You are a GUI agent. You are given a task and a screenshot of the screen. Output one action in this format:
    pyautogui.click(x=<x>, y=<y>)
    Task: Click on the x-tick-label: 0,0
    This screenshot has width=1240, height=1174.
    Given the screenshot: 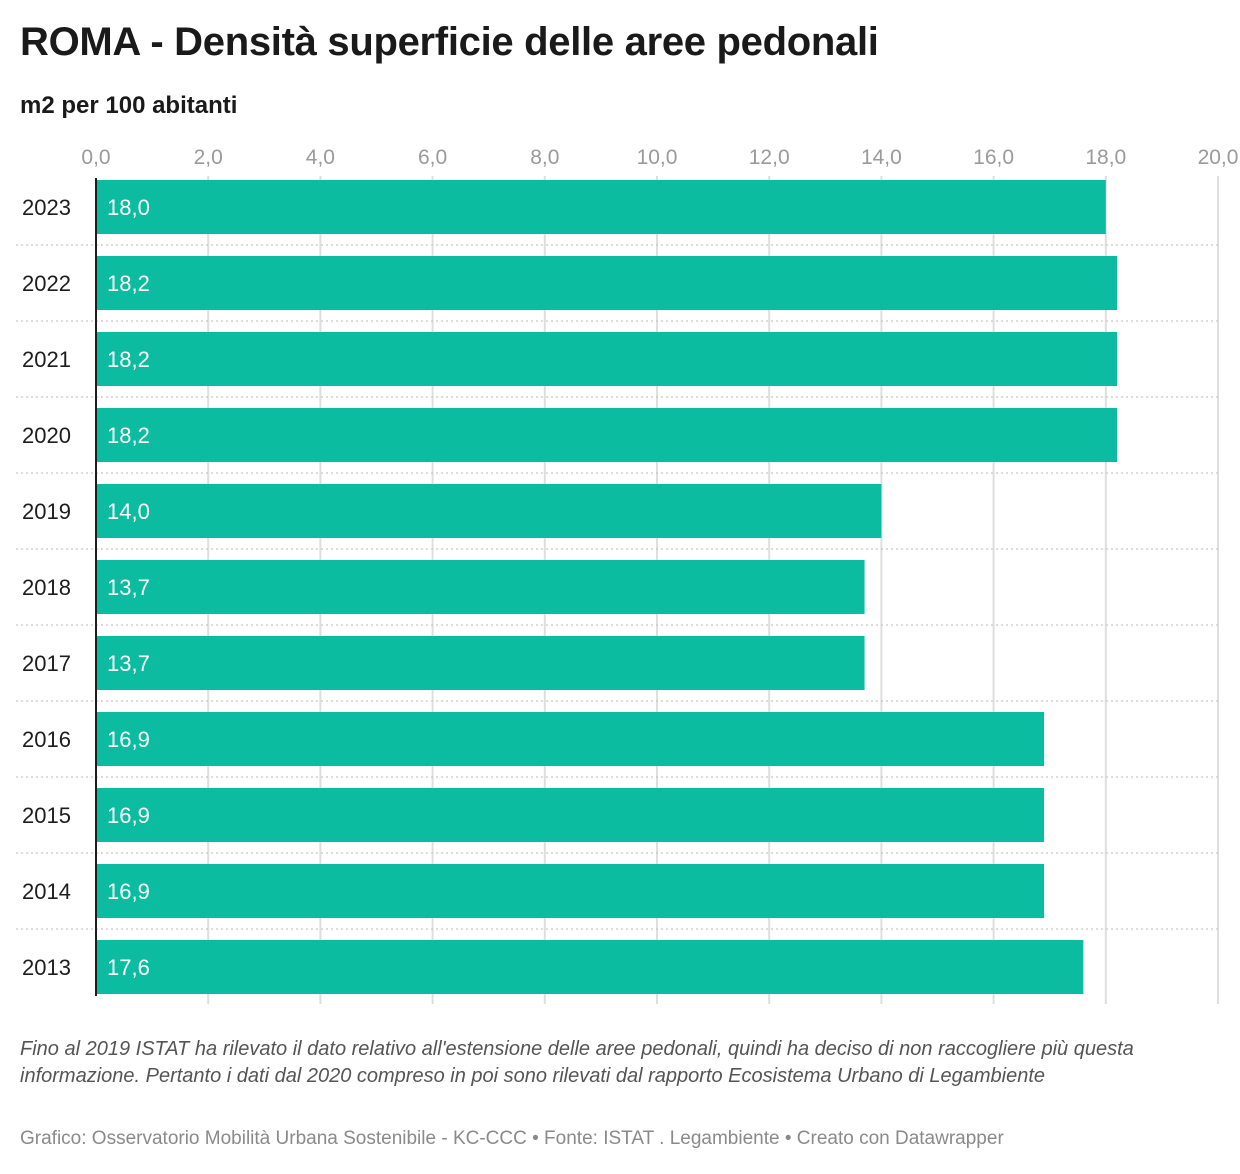 What is the action you would take?
    pyautogui.click(x=95, y=157)
    